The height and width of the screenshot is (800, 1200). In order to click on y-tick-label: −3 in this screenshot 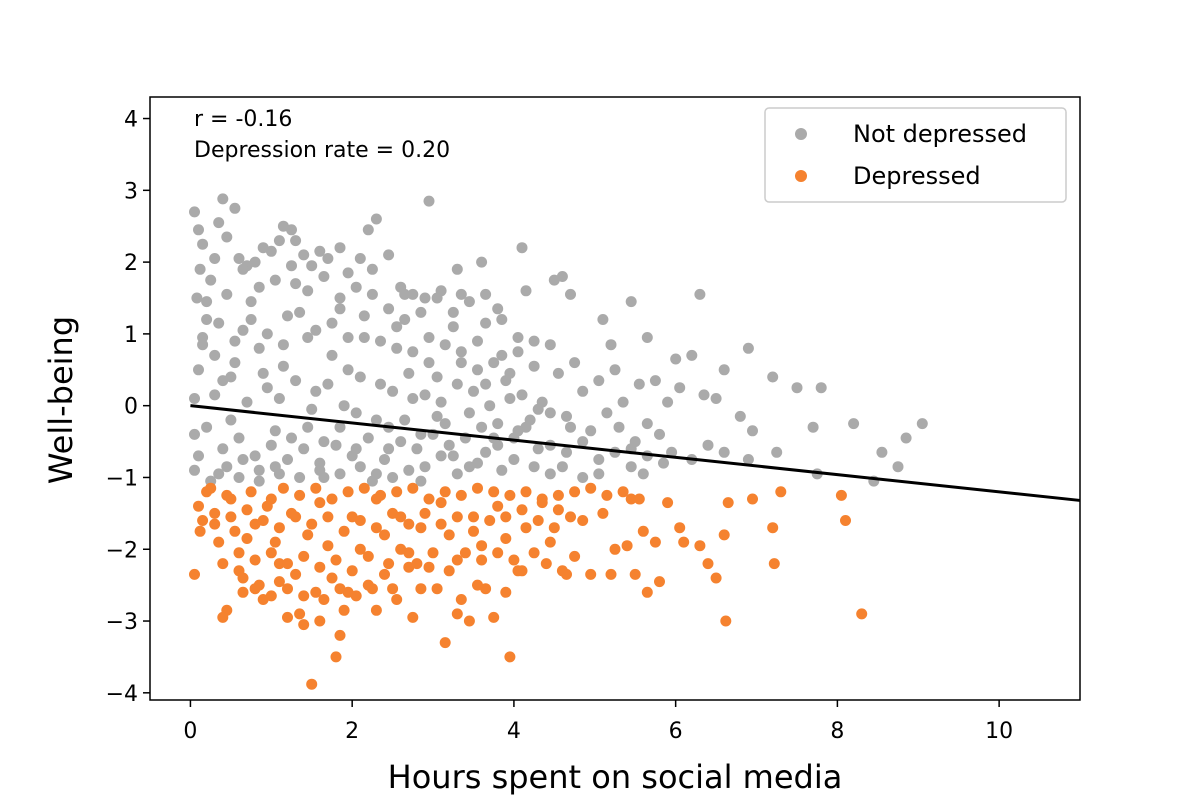, I will do `click(122, 622)`.